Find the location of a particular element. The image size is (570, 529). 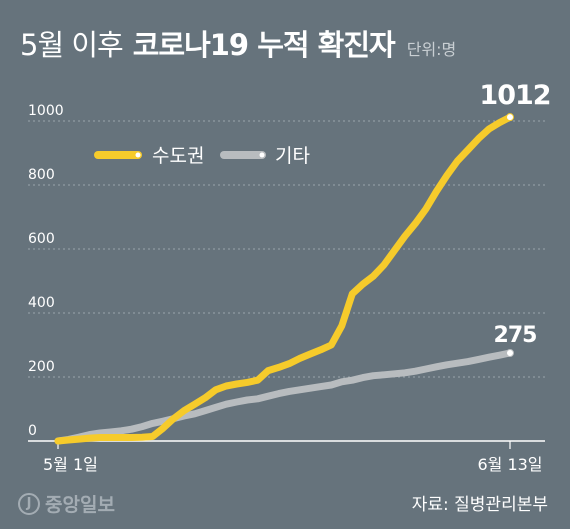

y-tick-label-0: 0 is located at coordinates (32, 431).